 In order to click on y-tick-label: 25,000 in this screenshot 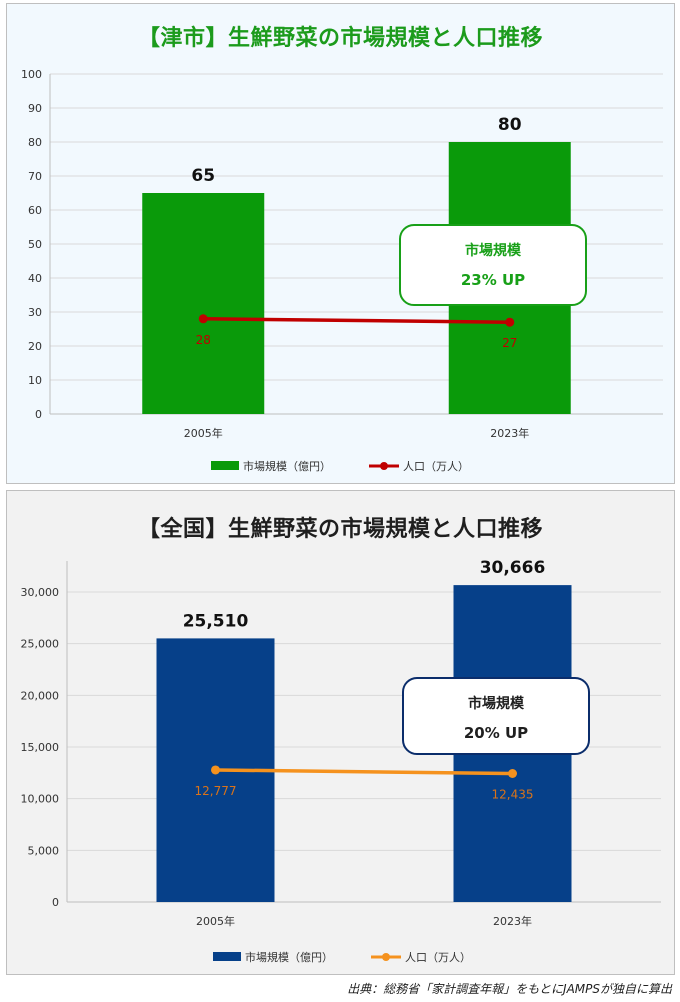, I will do `click(40, 644)`.